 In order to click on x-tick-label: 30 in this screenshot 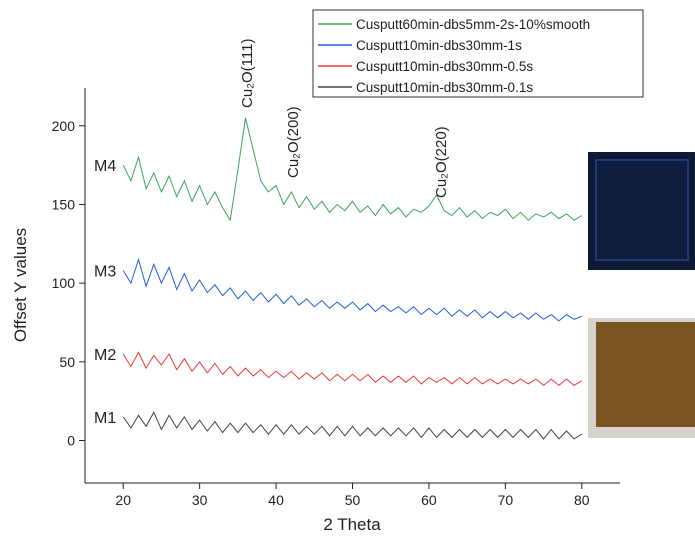, I will do `click(200, 500)`.